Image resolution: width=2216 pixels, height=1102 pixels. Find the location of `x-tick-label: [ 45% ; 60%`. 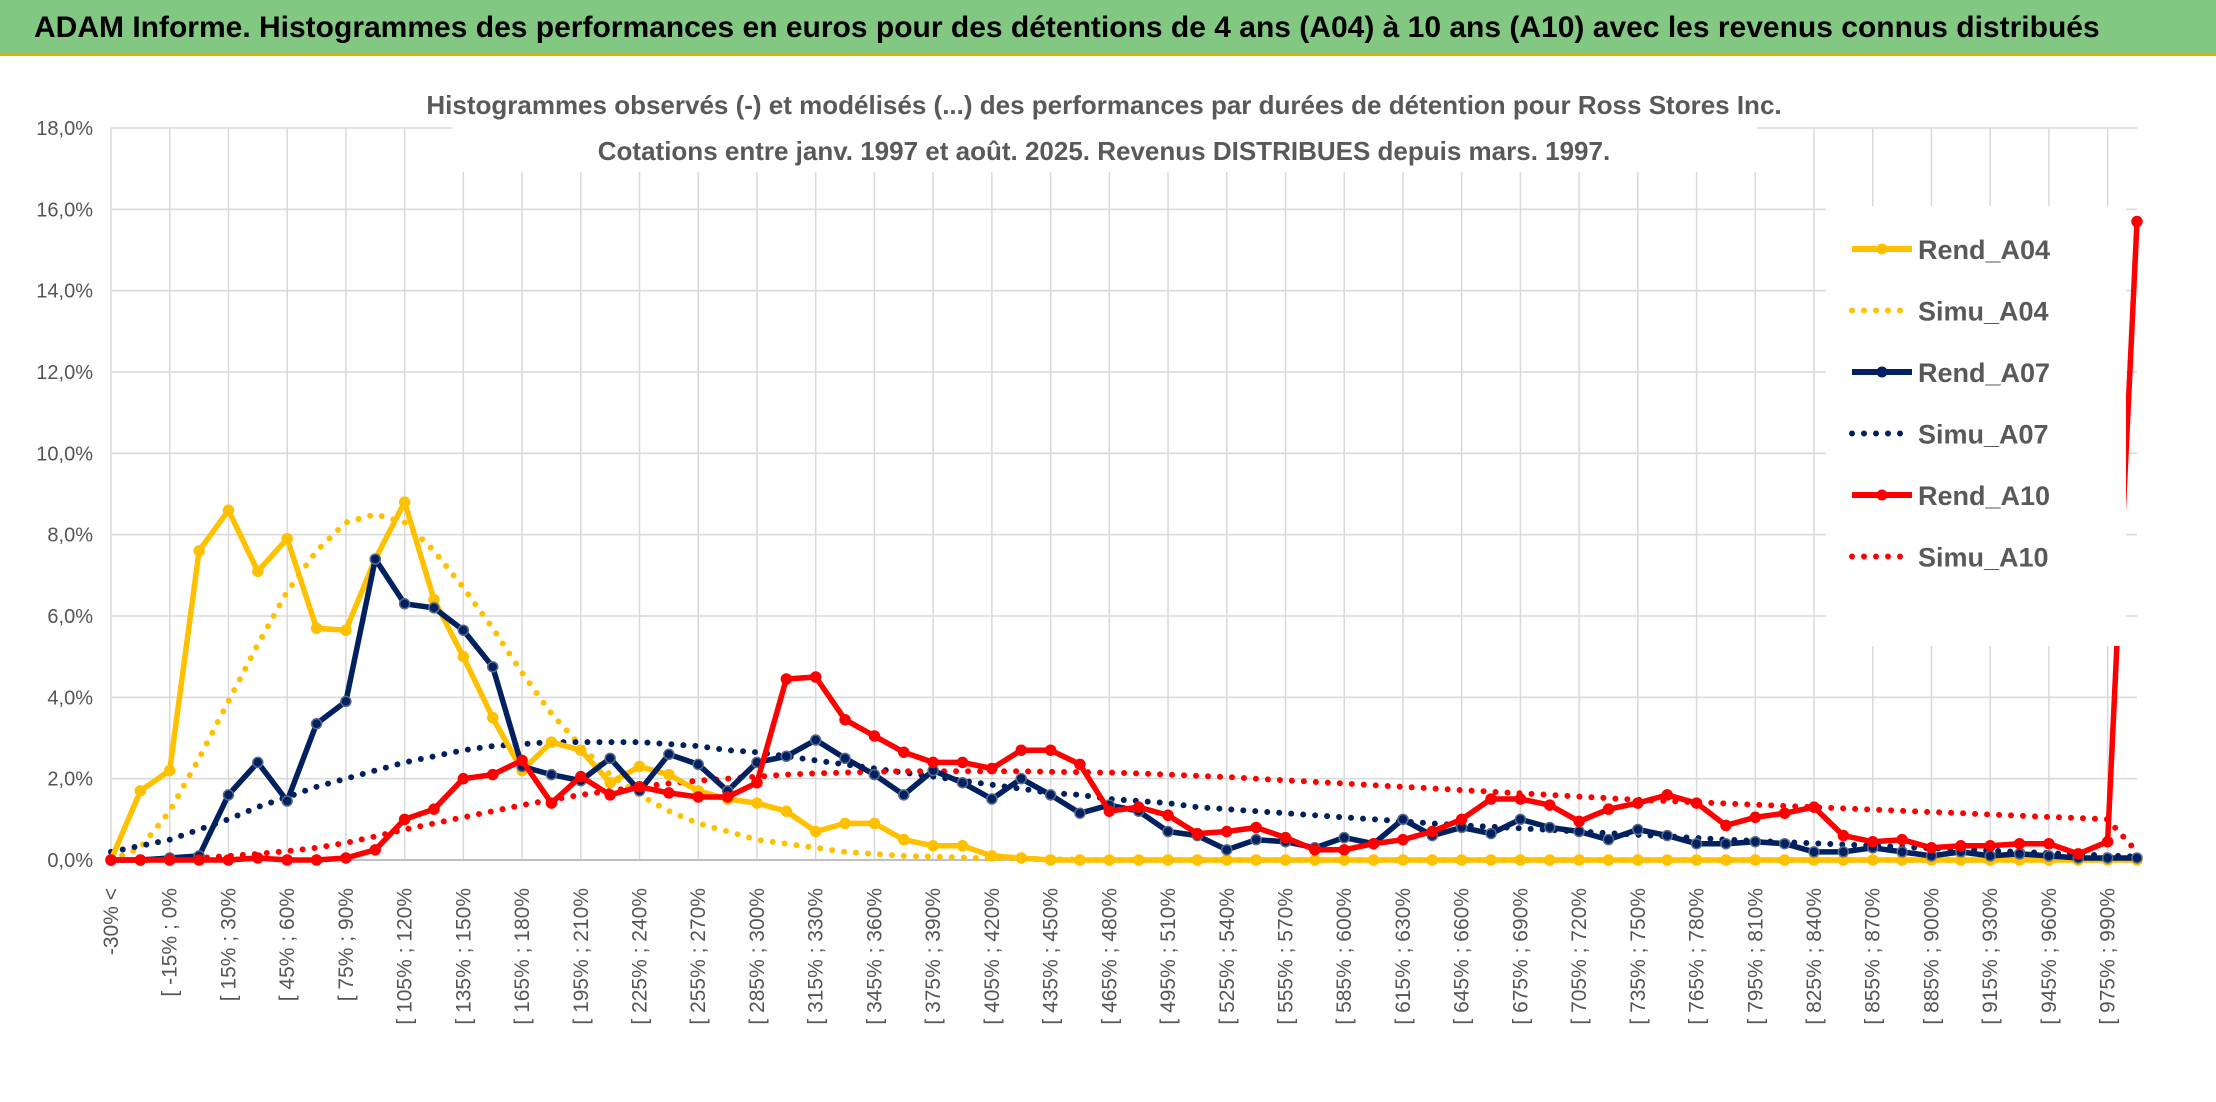

x-tick-label: [ 45% ; 60% is located at coordinates (287, 944).